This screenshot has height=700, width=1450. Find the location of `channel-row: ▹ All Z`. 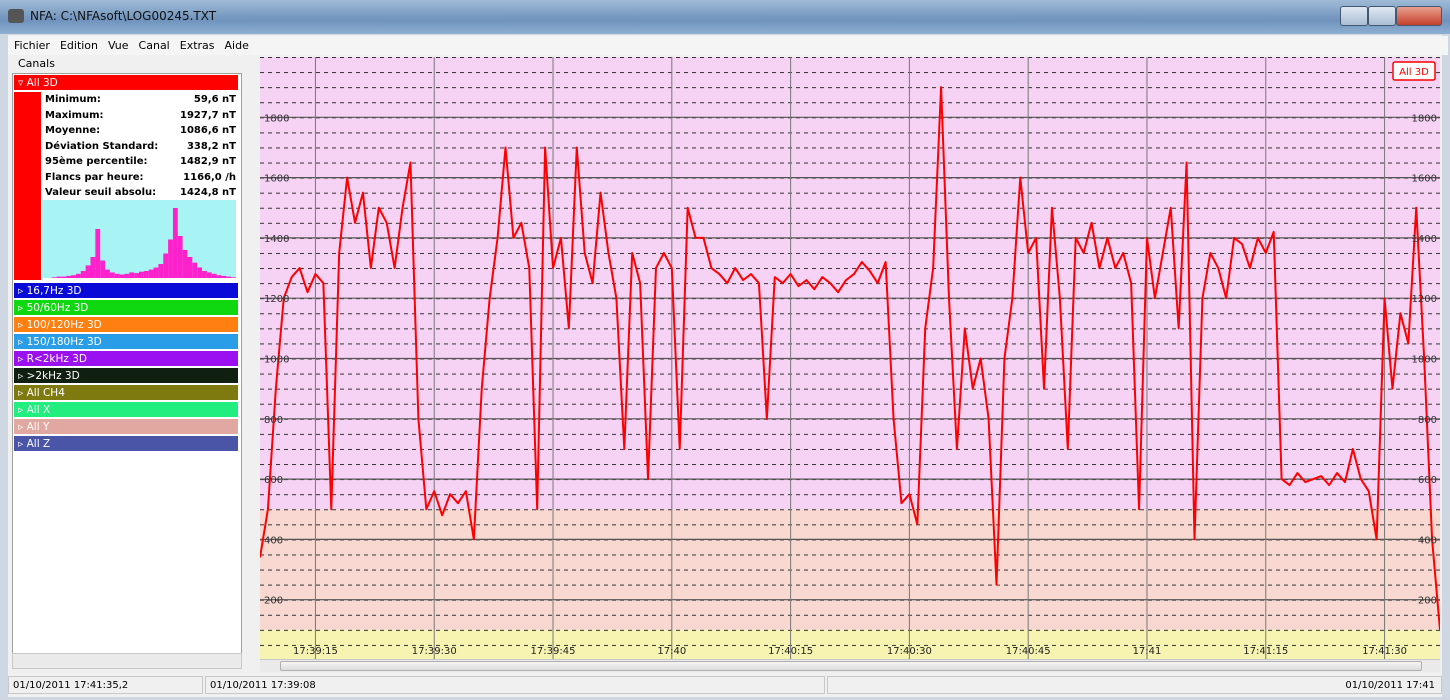

channel-row: ▹ All Z is located at coordinates (126, 444).